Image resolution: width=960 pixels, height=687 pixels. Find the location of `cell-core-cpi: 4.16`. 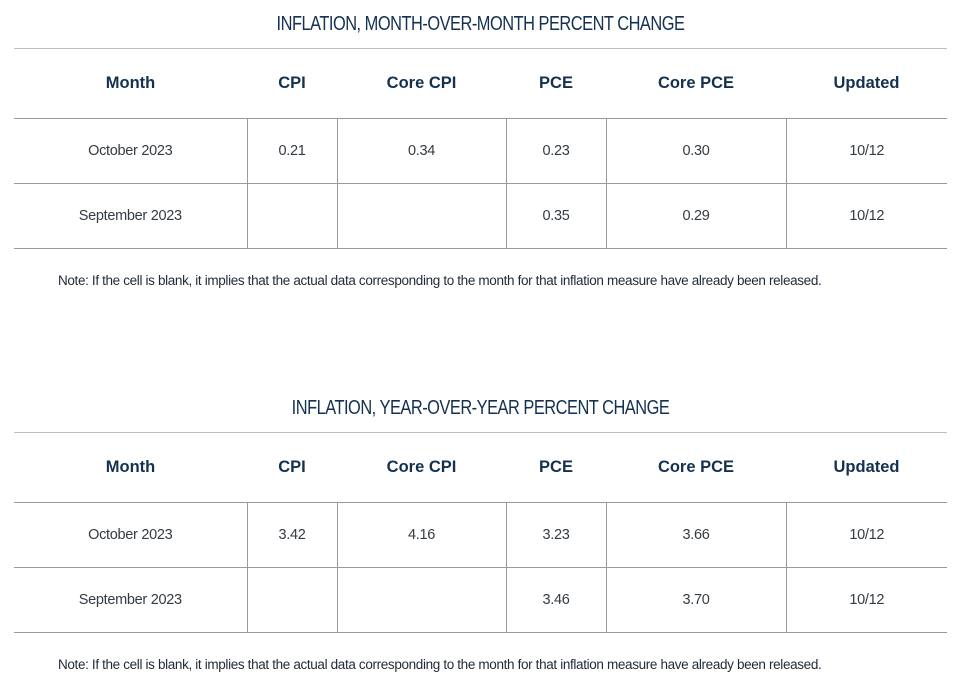

cell-core-cpi: 4.16 is located at coordinates (421, 535).